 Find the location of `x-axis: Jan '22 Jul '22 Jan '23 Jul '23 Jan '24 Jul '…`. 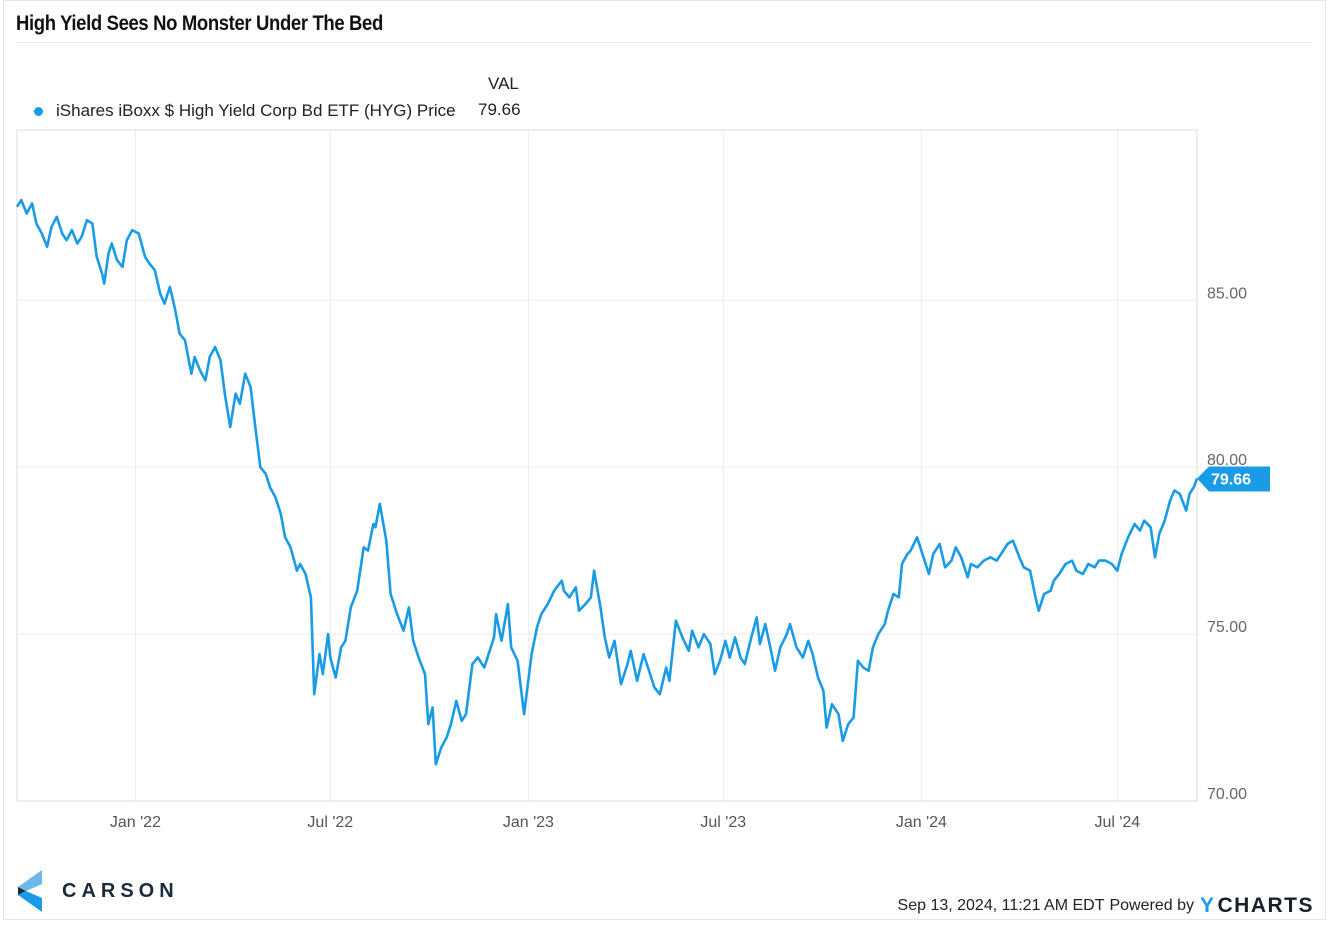

x-axis: Jan '22 Jul '22 Jan '23 Jul '23 Jan '24 Jul '… is located at coordinates (625, 822).